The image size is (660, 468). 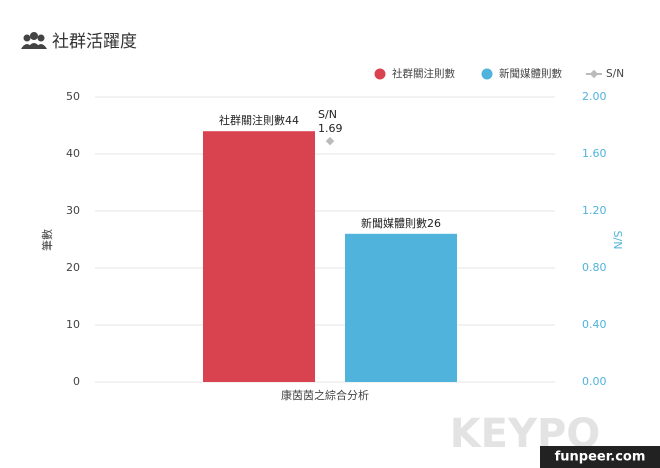 I want to click on legend-label: 新聞媒體則數, so click(x=530, y=73).